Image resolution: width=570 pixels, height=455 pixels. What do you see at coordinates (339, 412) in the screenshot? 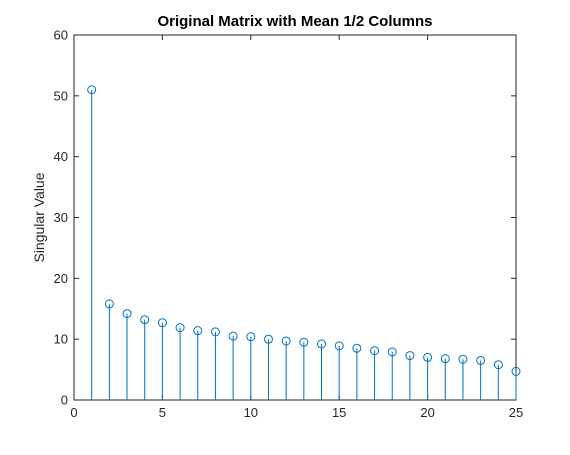
I see `x-tick-label: 15` at bounding box center [339, 412].